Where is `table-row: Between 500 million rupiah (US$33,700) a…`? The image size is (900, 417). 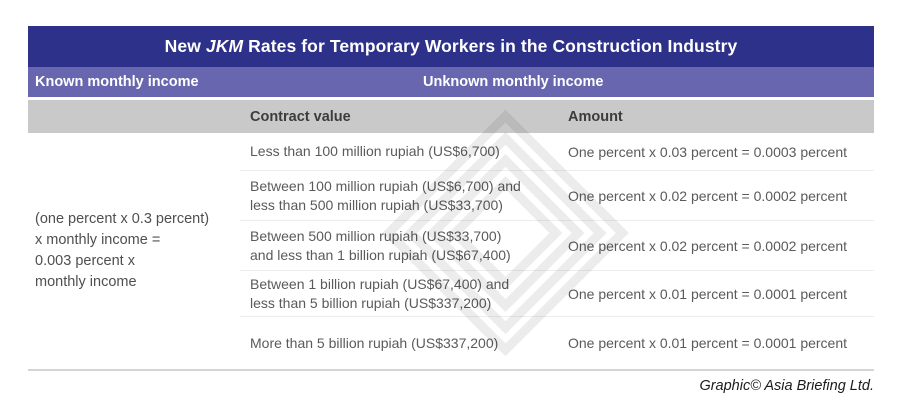
table-row: Between 500 million rupiah (US$33,700) a… is located at coordinates (557, 245).